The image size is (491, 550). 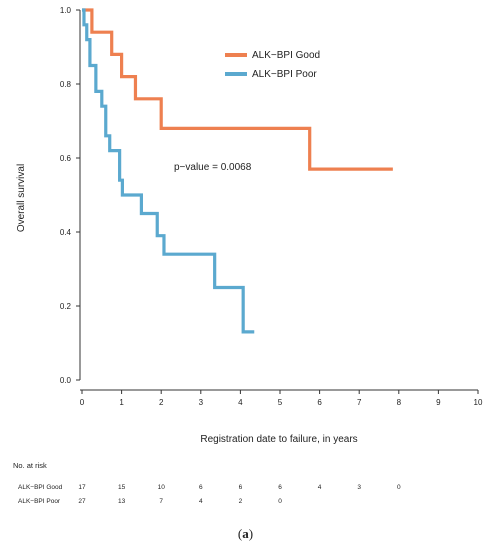 What do you see at coordinates (82, 487) in the screenshot?
I see `risk-value: 17` at bounding box center [82, 487].